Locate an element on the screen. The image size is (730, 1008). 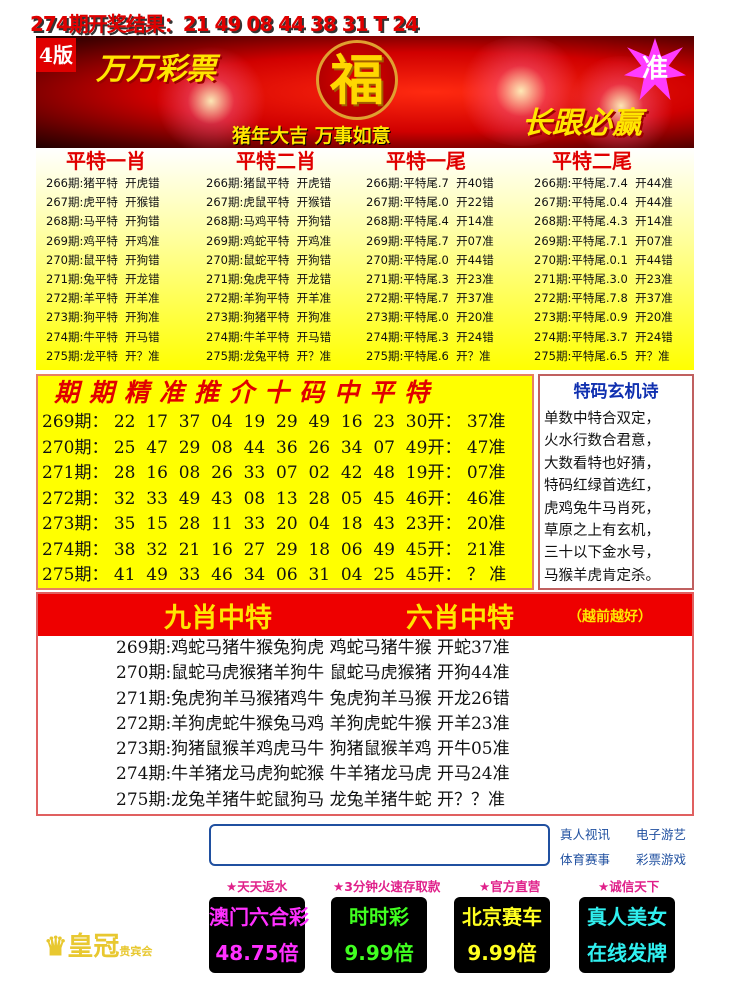
table-row: 270期:鼠蛇平特 开狗错 is located at coordinates (269, 259).